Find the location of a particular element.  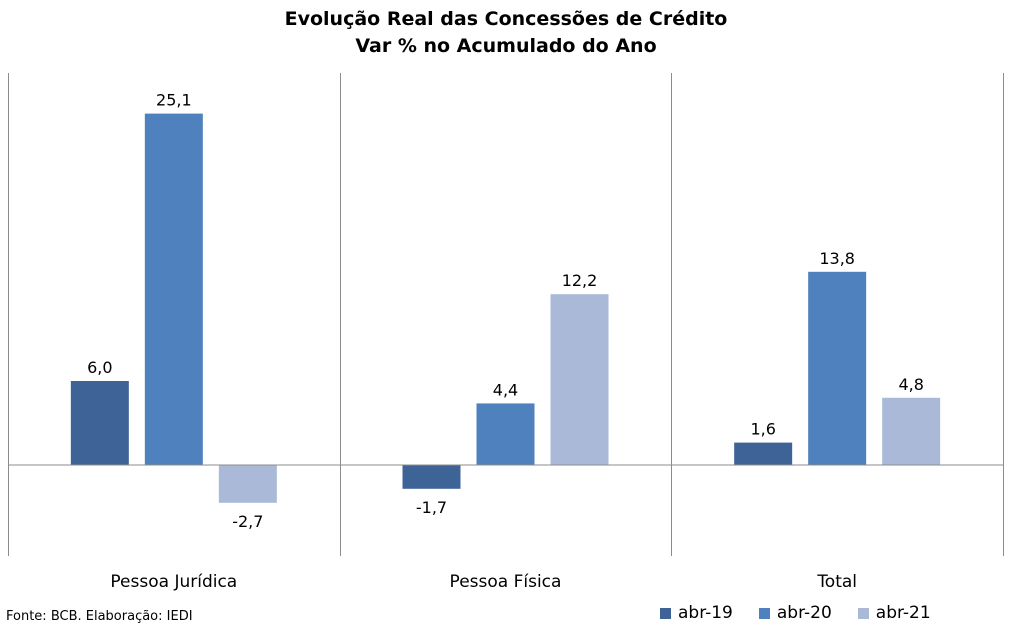

data-label: 4,8 is located at coordinates (910, 384).